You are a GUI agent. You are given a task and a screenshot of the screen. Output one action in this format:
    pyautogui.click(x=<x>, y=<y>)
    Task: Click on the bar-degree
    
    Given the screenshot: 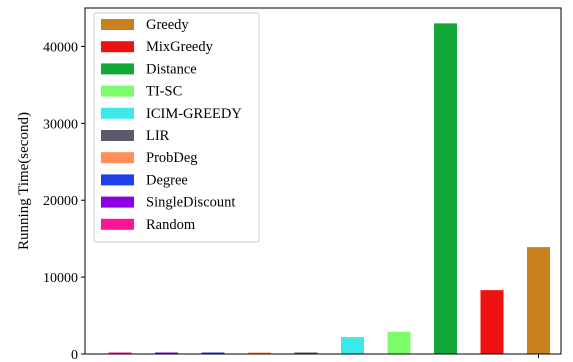 What is the action you would take?
    pyautogui.click(x=213, y=353)
    